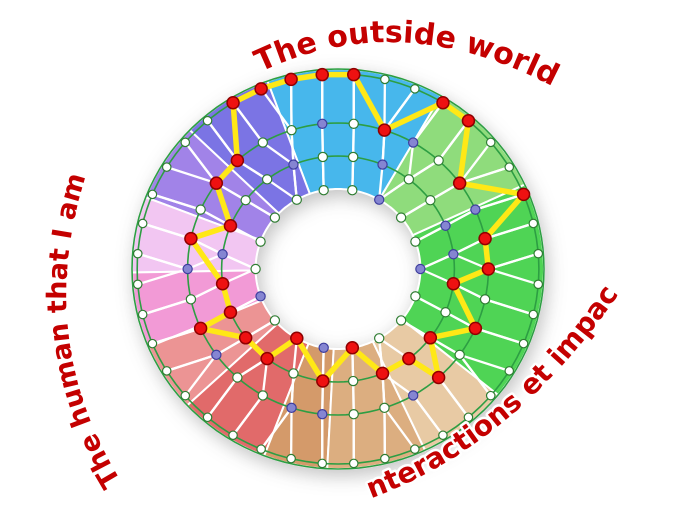  Describe the element at coordinates (84, 332) in the screenshot. I see `label-human-that-i-am: The human that I am` at that location.